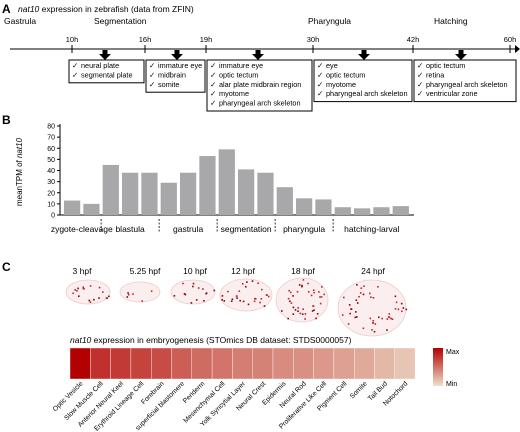 Image resolution: width=520 pixels, height=432 pixels. What do you see at coordinates (105, 57) in the screenshot?
I see `down-arrow-icon` at bounding box center [105, 57].